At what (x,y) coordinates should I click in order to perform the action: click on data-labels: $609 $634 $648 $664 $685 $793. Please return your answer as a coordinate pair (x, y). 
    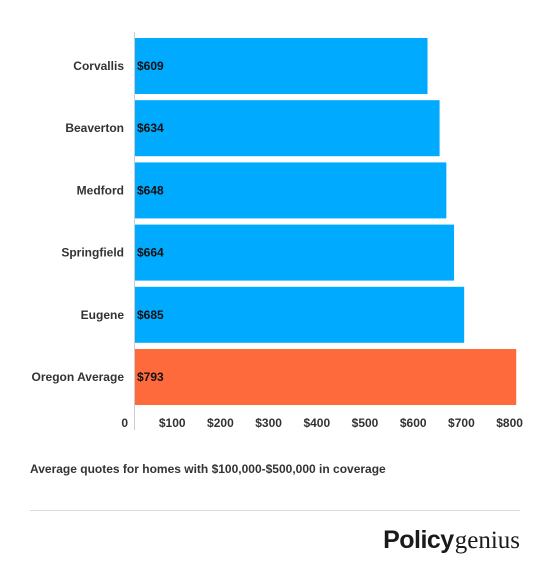
    Looking at the image, I should click on (150, 221).